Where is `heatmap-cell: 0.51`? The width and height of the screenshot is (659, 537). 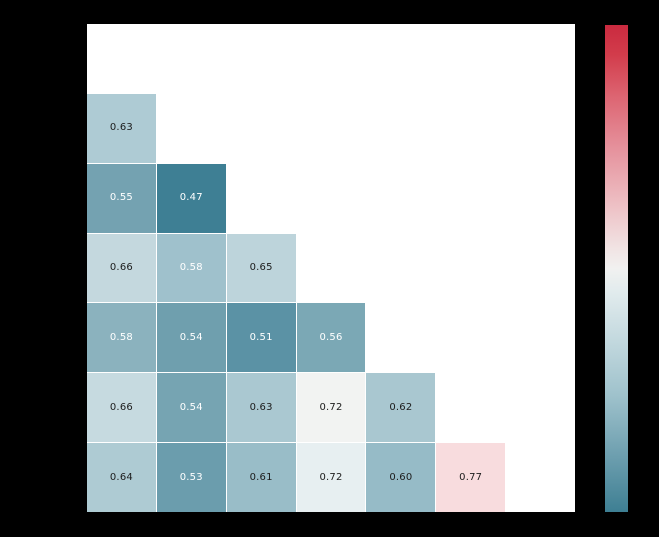
heatmap-cell: 0.51 is located at coordinates (261, 338).